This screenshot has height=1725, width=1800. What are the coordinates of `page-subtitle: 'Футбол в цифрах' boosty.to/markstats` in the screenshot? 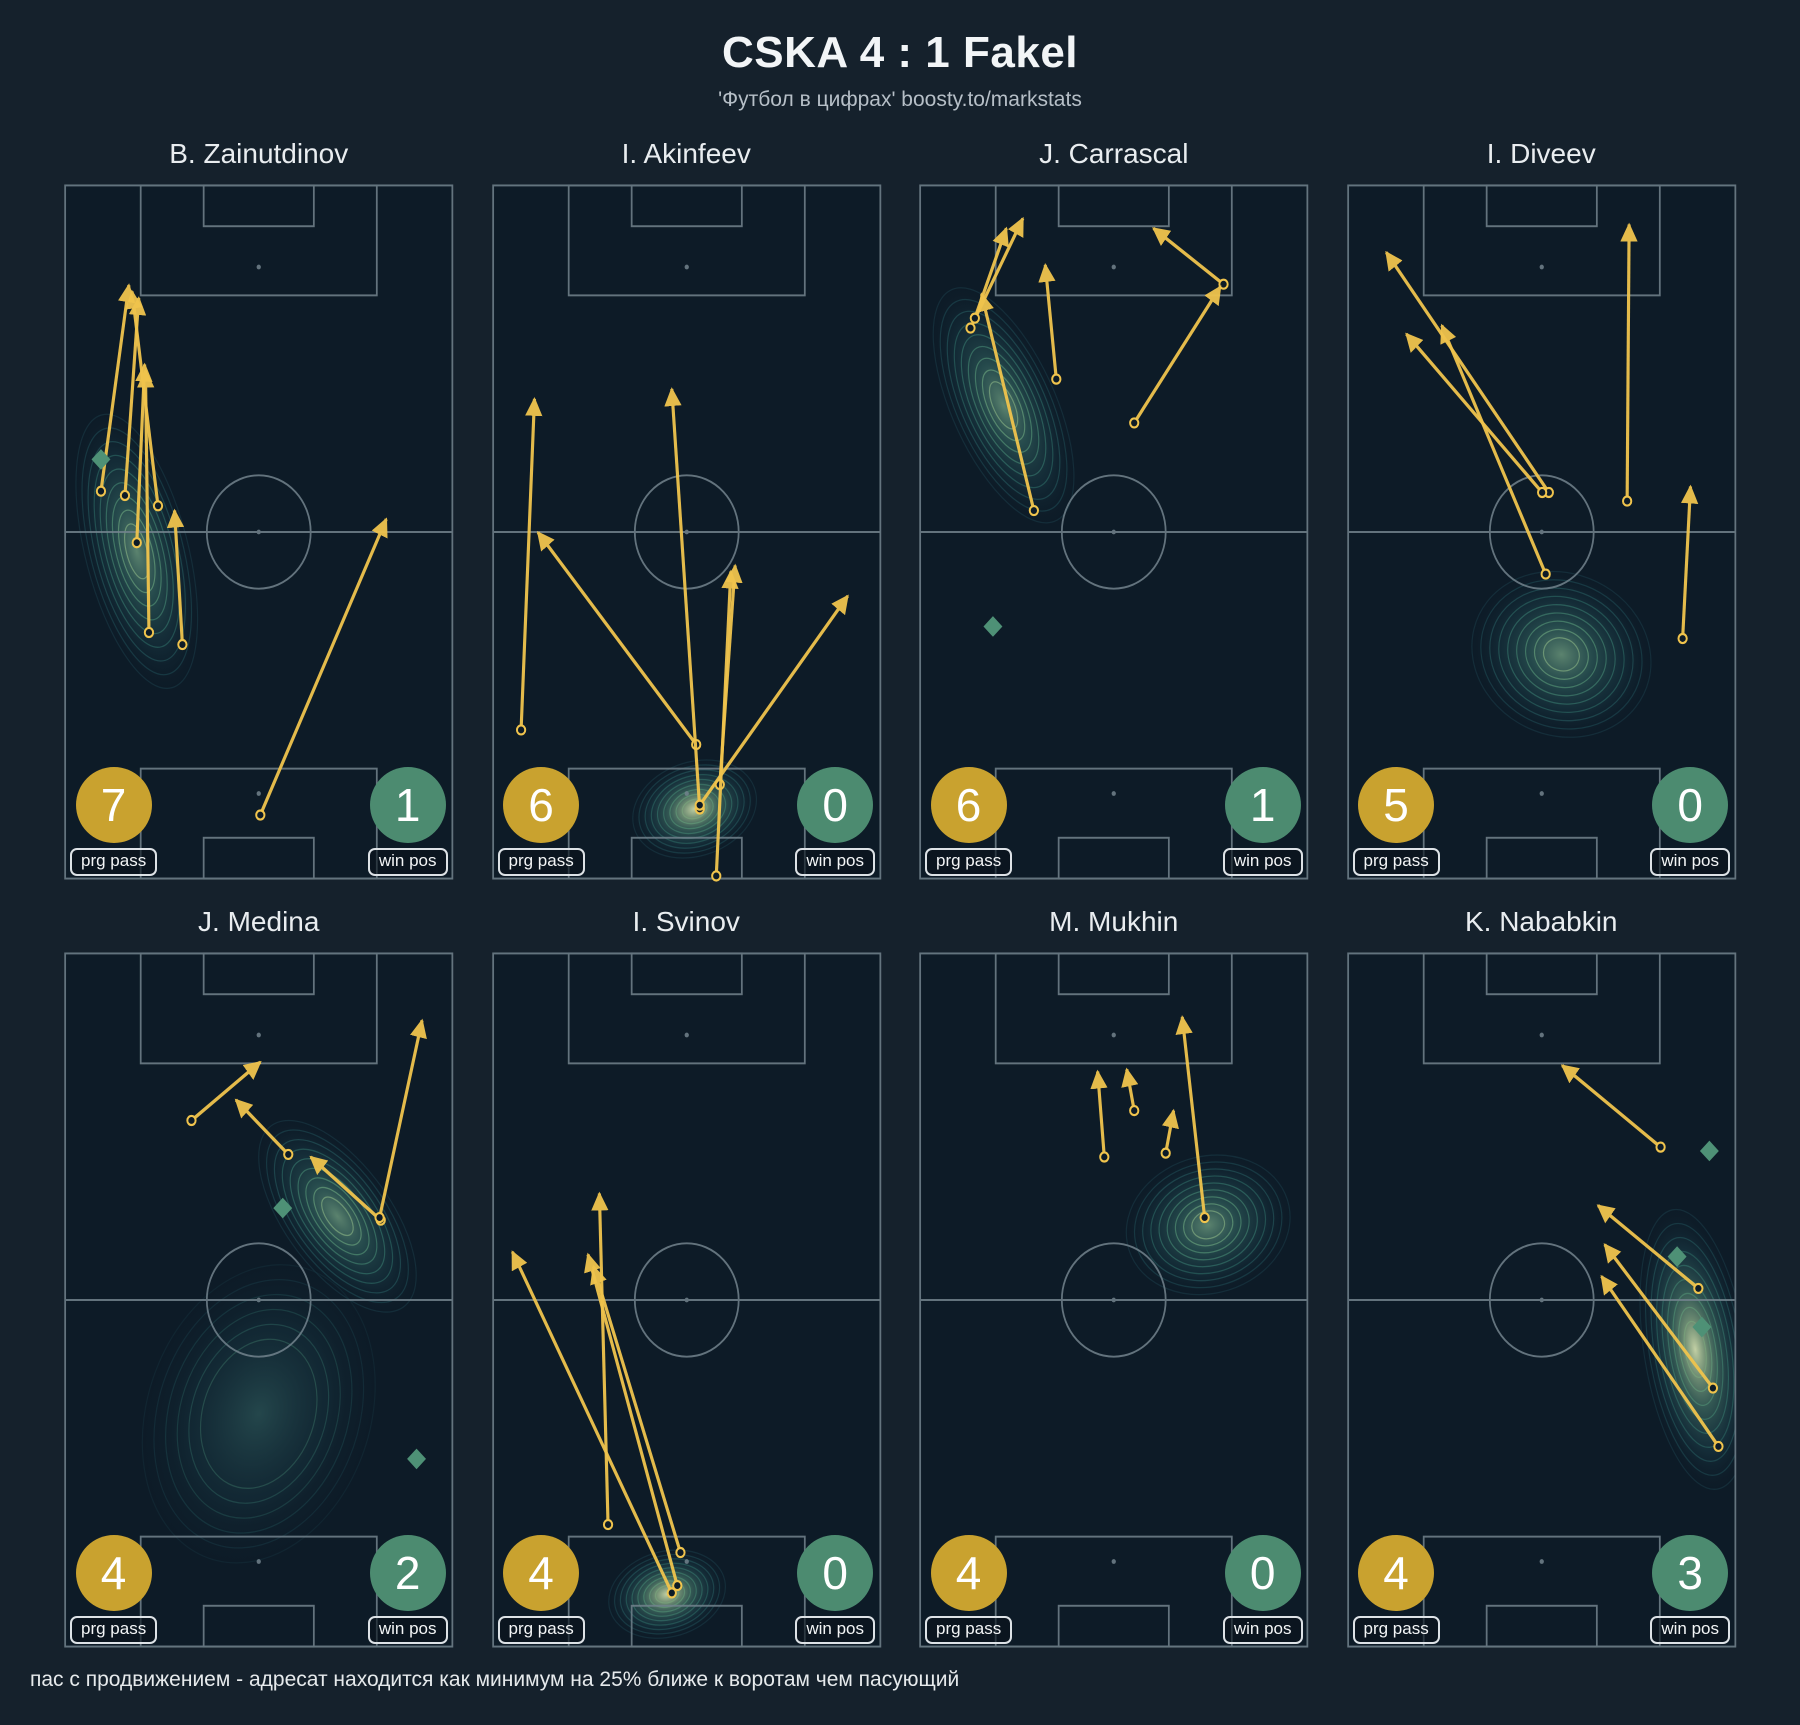 It's located at (900, 99).